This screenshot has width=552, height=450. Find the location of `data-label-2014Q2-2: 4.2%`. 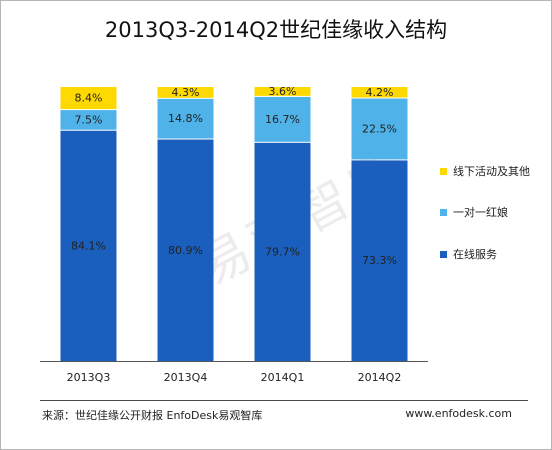

data-label-2014Q2-2: 4.2% is located at coordinates (380, 92).